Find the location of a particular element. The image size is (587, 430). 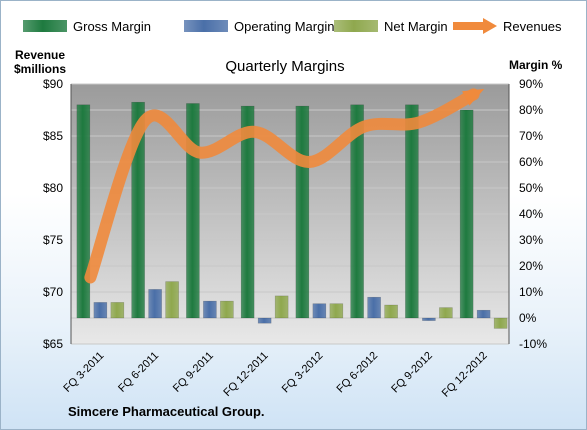

right-axis-title: Margin % is located at coordinates (536, 65).